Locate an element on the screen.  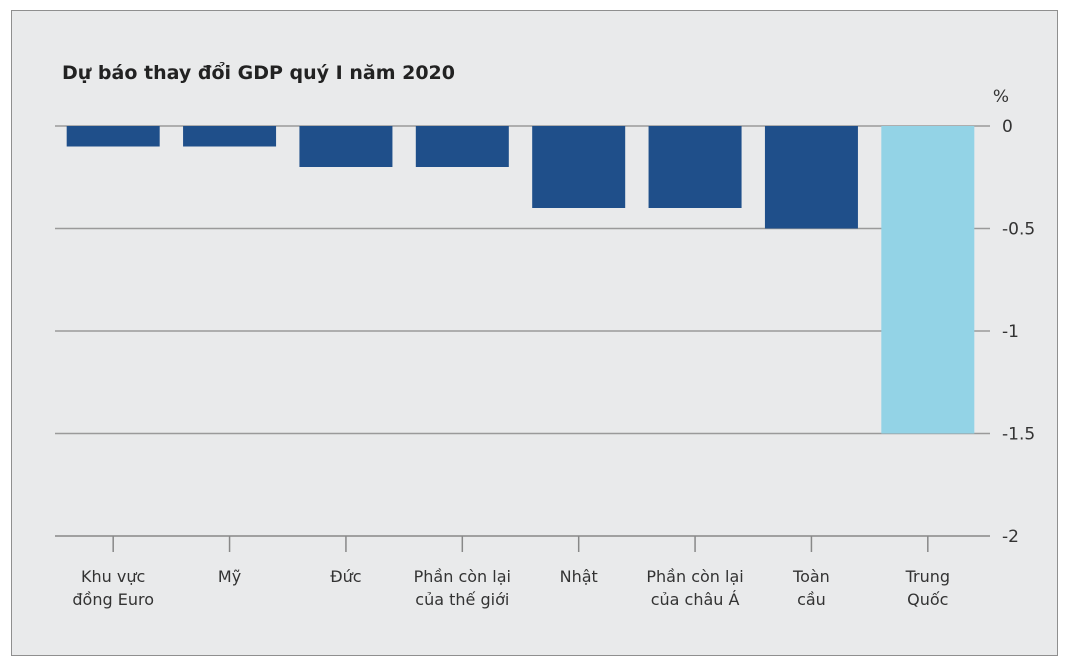
y-tick-labels: 0 -0.5 -1 -1.5 -2 is located at coordinates (1018, 332).